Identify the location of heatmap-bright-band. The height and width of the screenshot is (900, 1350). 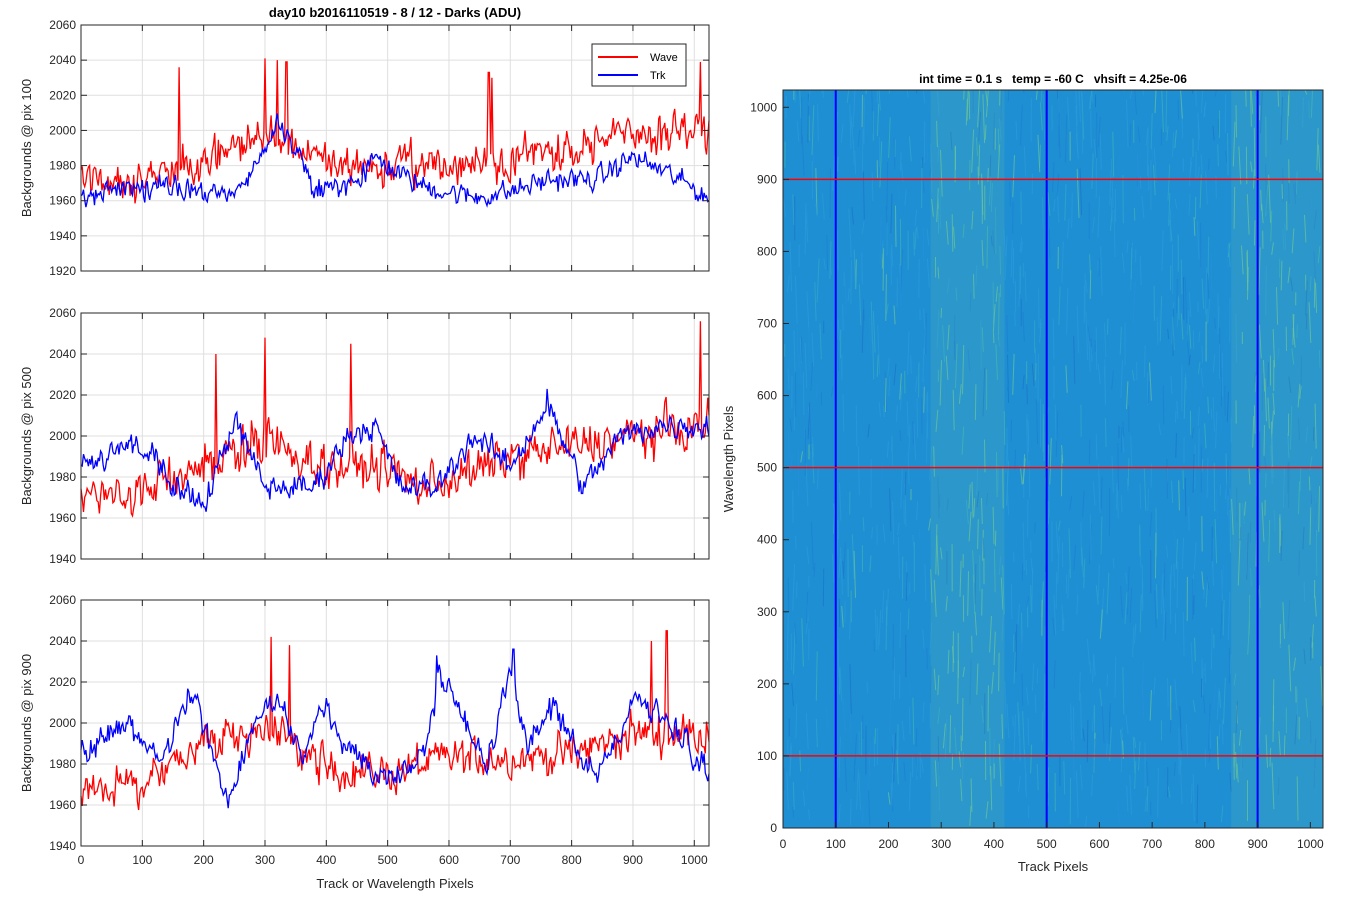
(1277, 459).